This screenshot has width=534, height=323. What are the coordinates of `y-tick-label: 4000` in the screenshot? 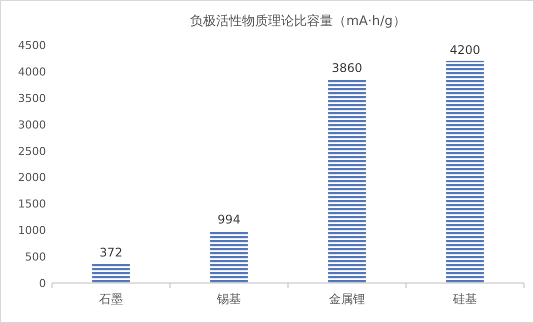 It's located at (32, 71).